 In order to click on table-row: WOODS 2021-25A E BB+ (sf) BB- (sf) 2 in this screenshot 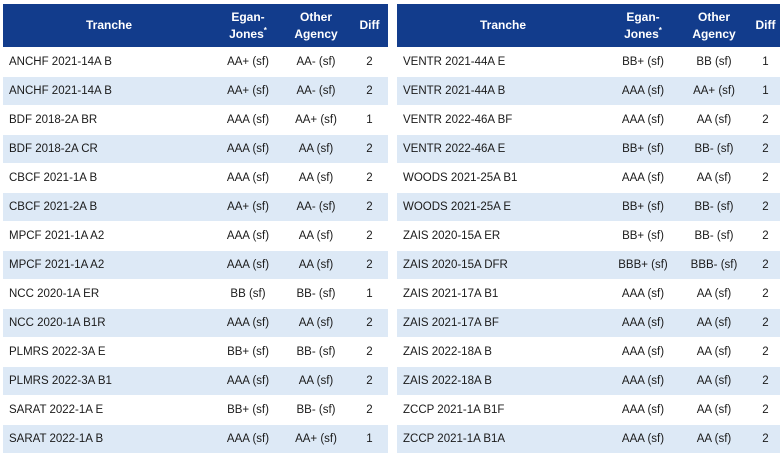, I will do `click(588, 207)`.